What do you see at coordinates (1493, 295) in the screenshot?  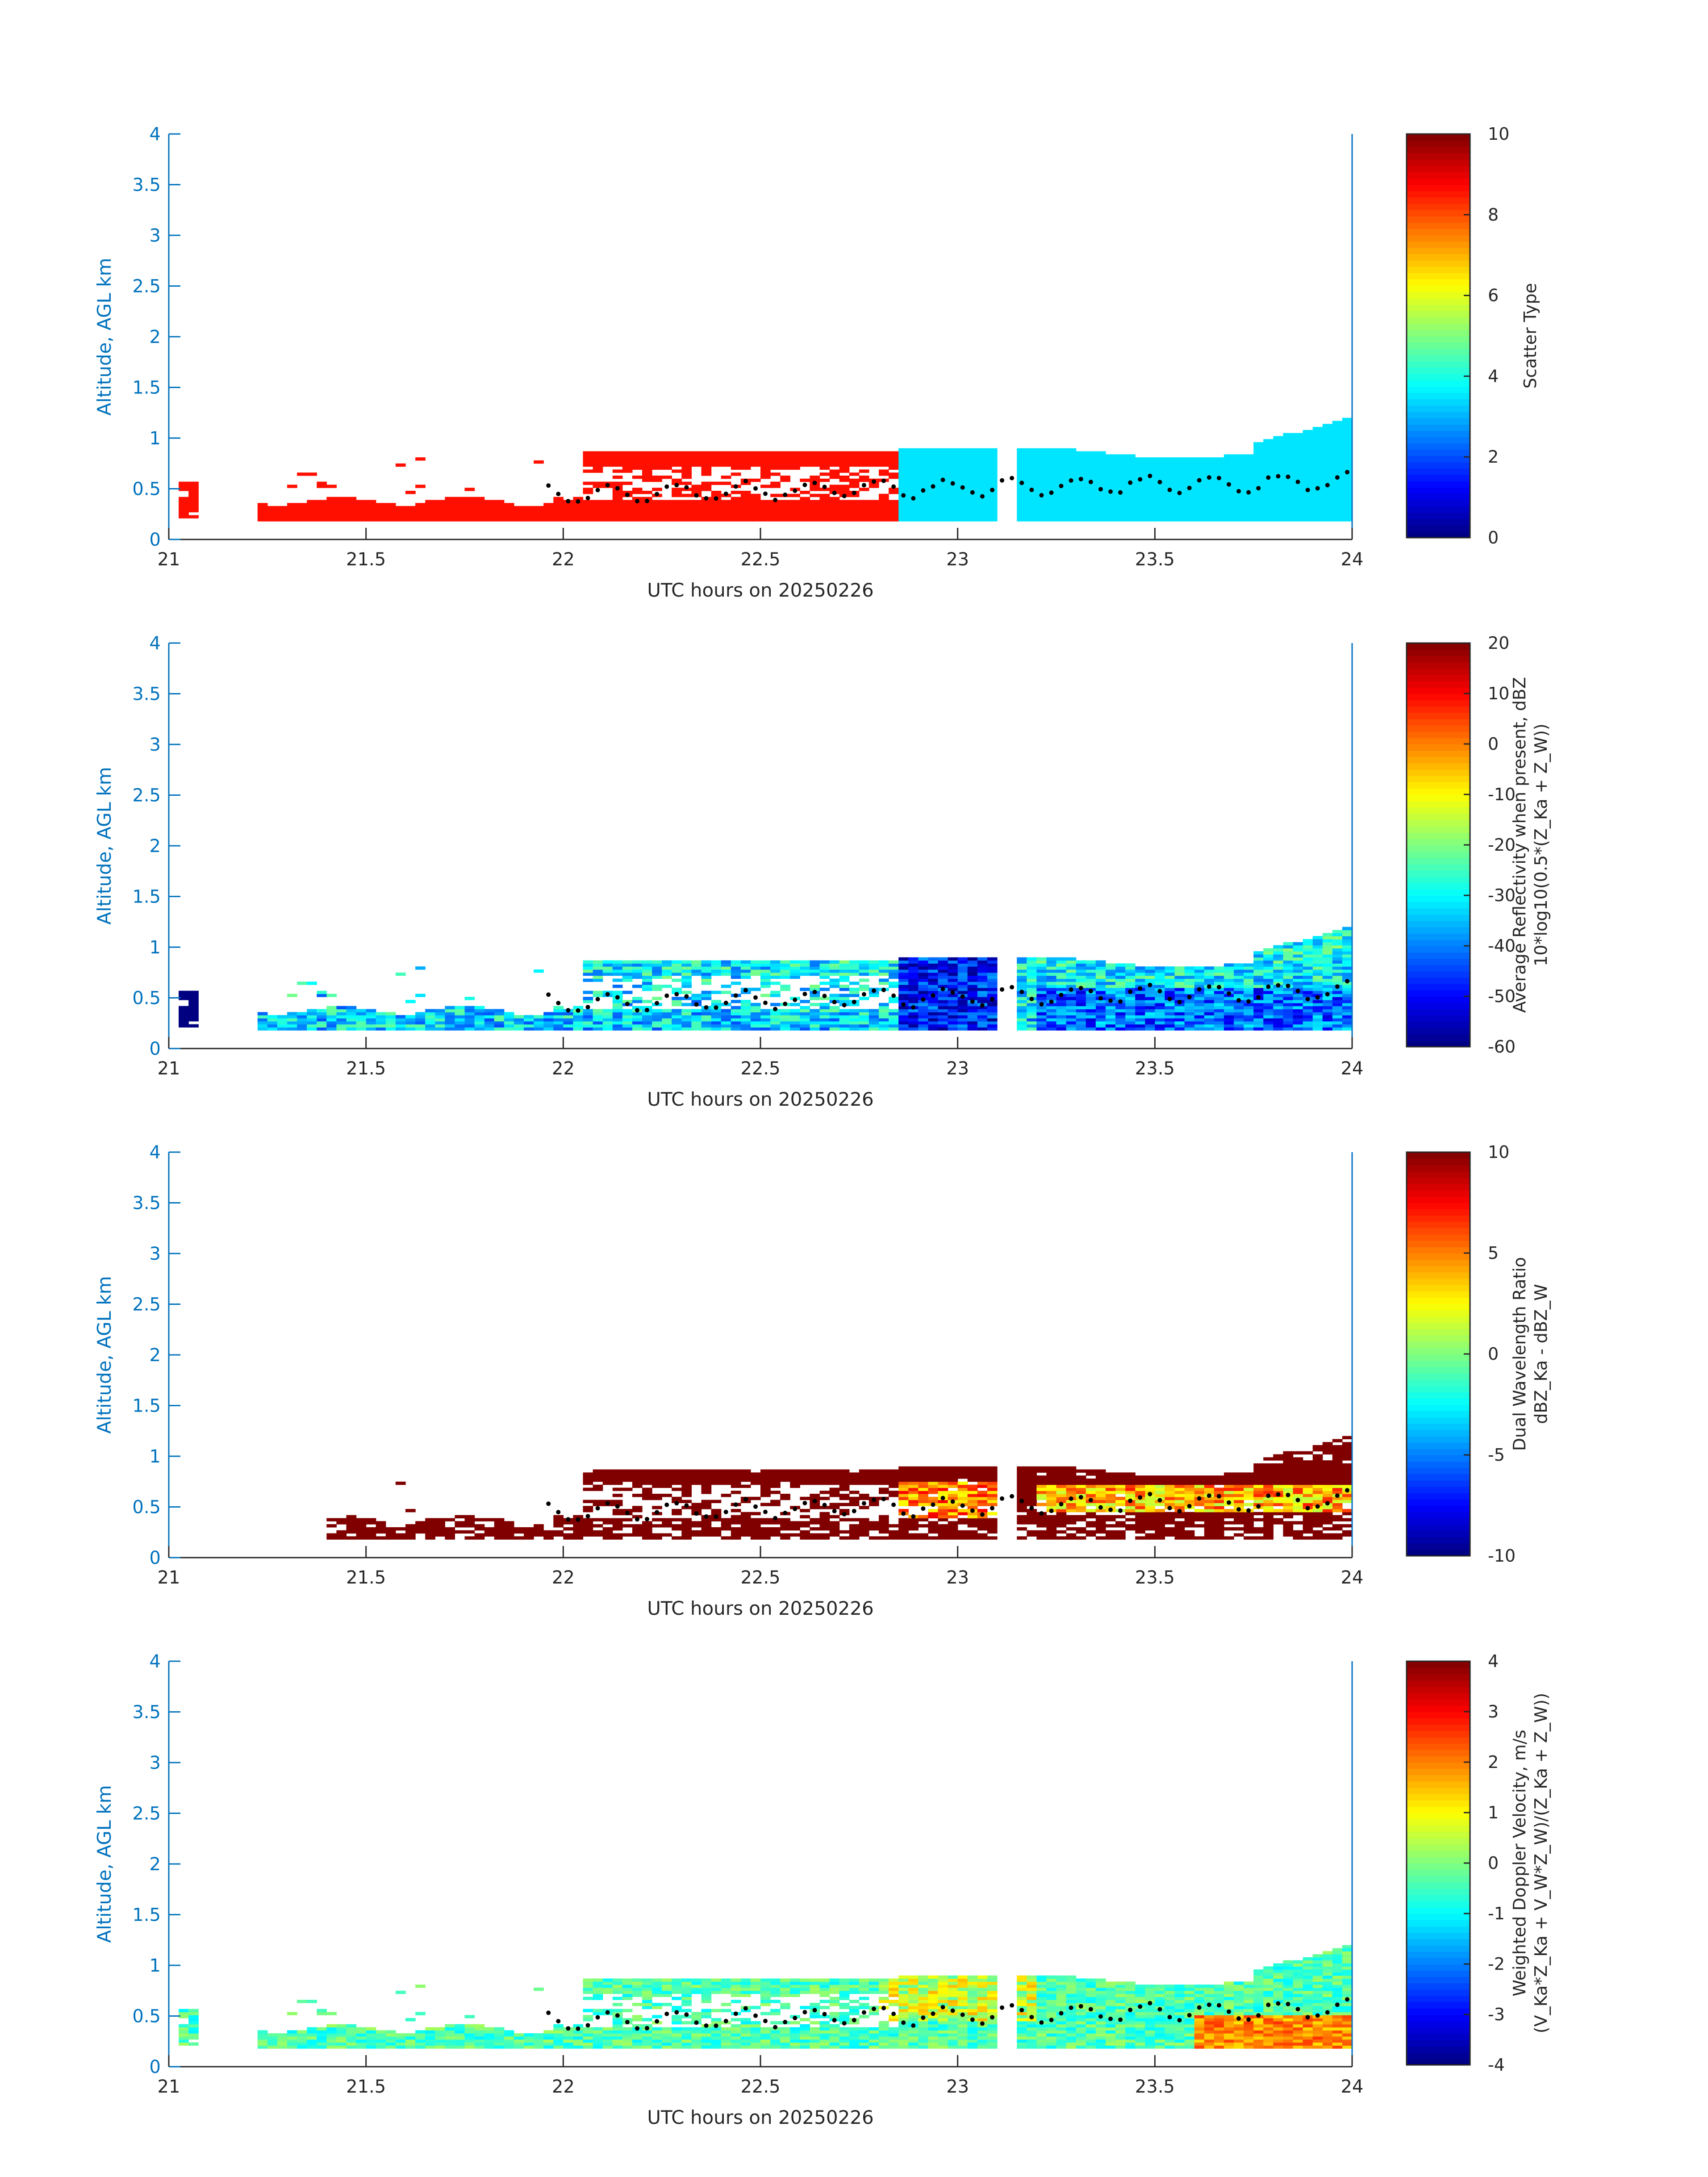 I see `colorbar-tick-label: 6` at bounding box center [1493, 295].